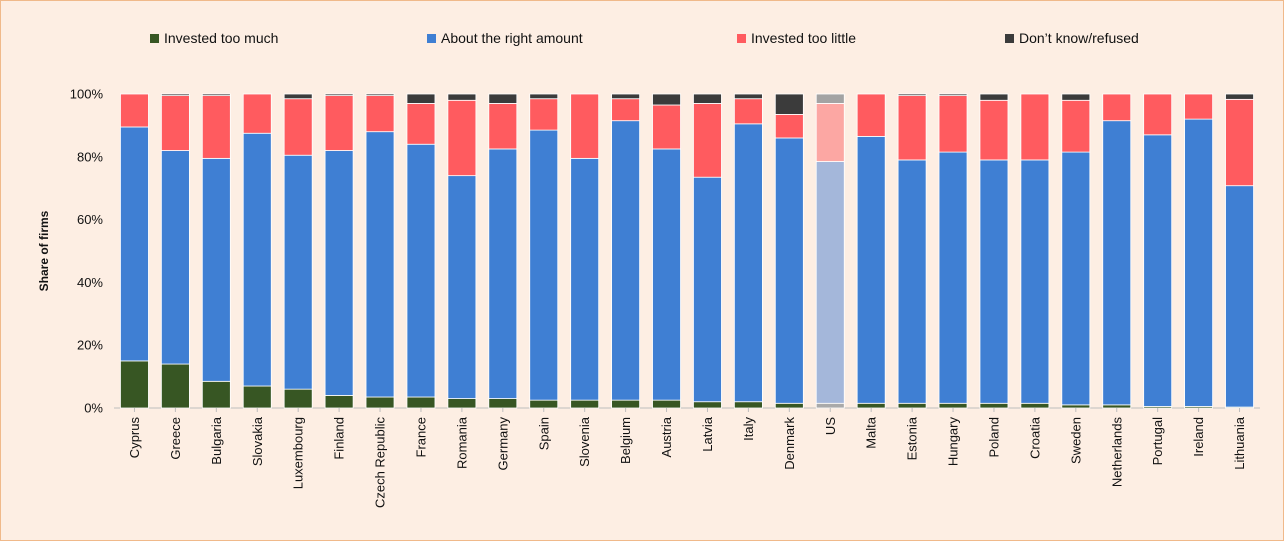 Image resolution: width=1284 pixels, height=541 pixels. Describe the element at coordinates (741, 38) in the screenshot. I see `legend-swatch-invested-too-little` at that location.